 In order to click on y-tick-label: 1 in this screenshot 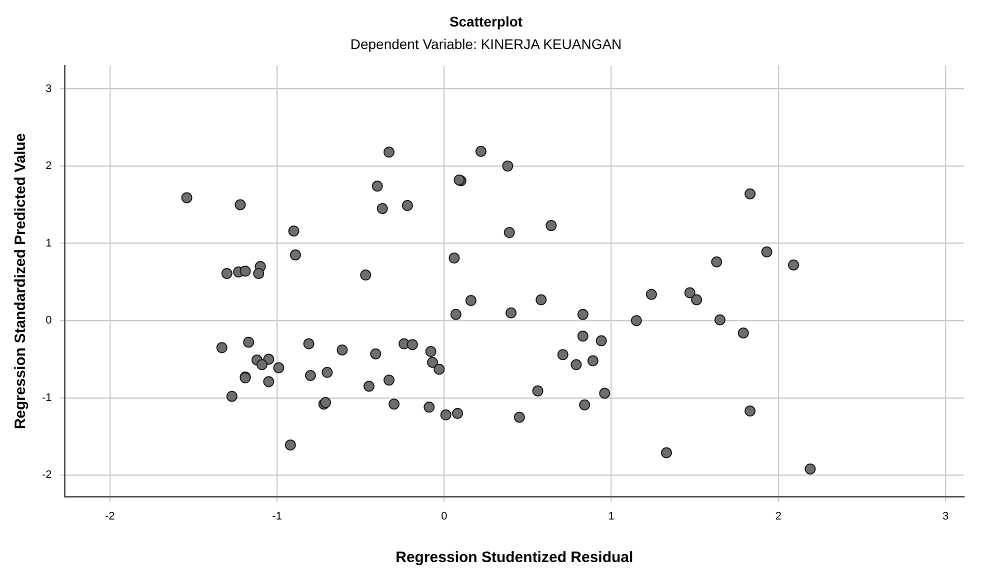, I will do `click(49, 243)`.